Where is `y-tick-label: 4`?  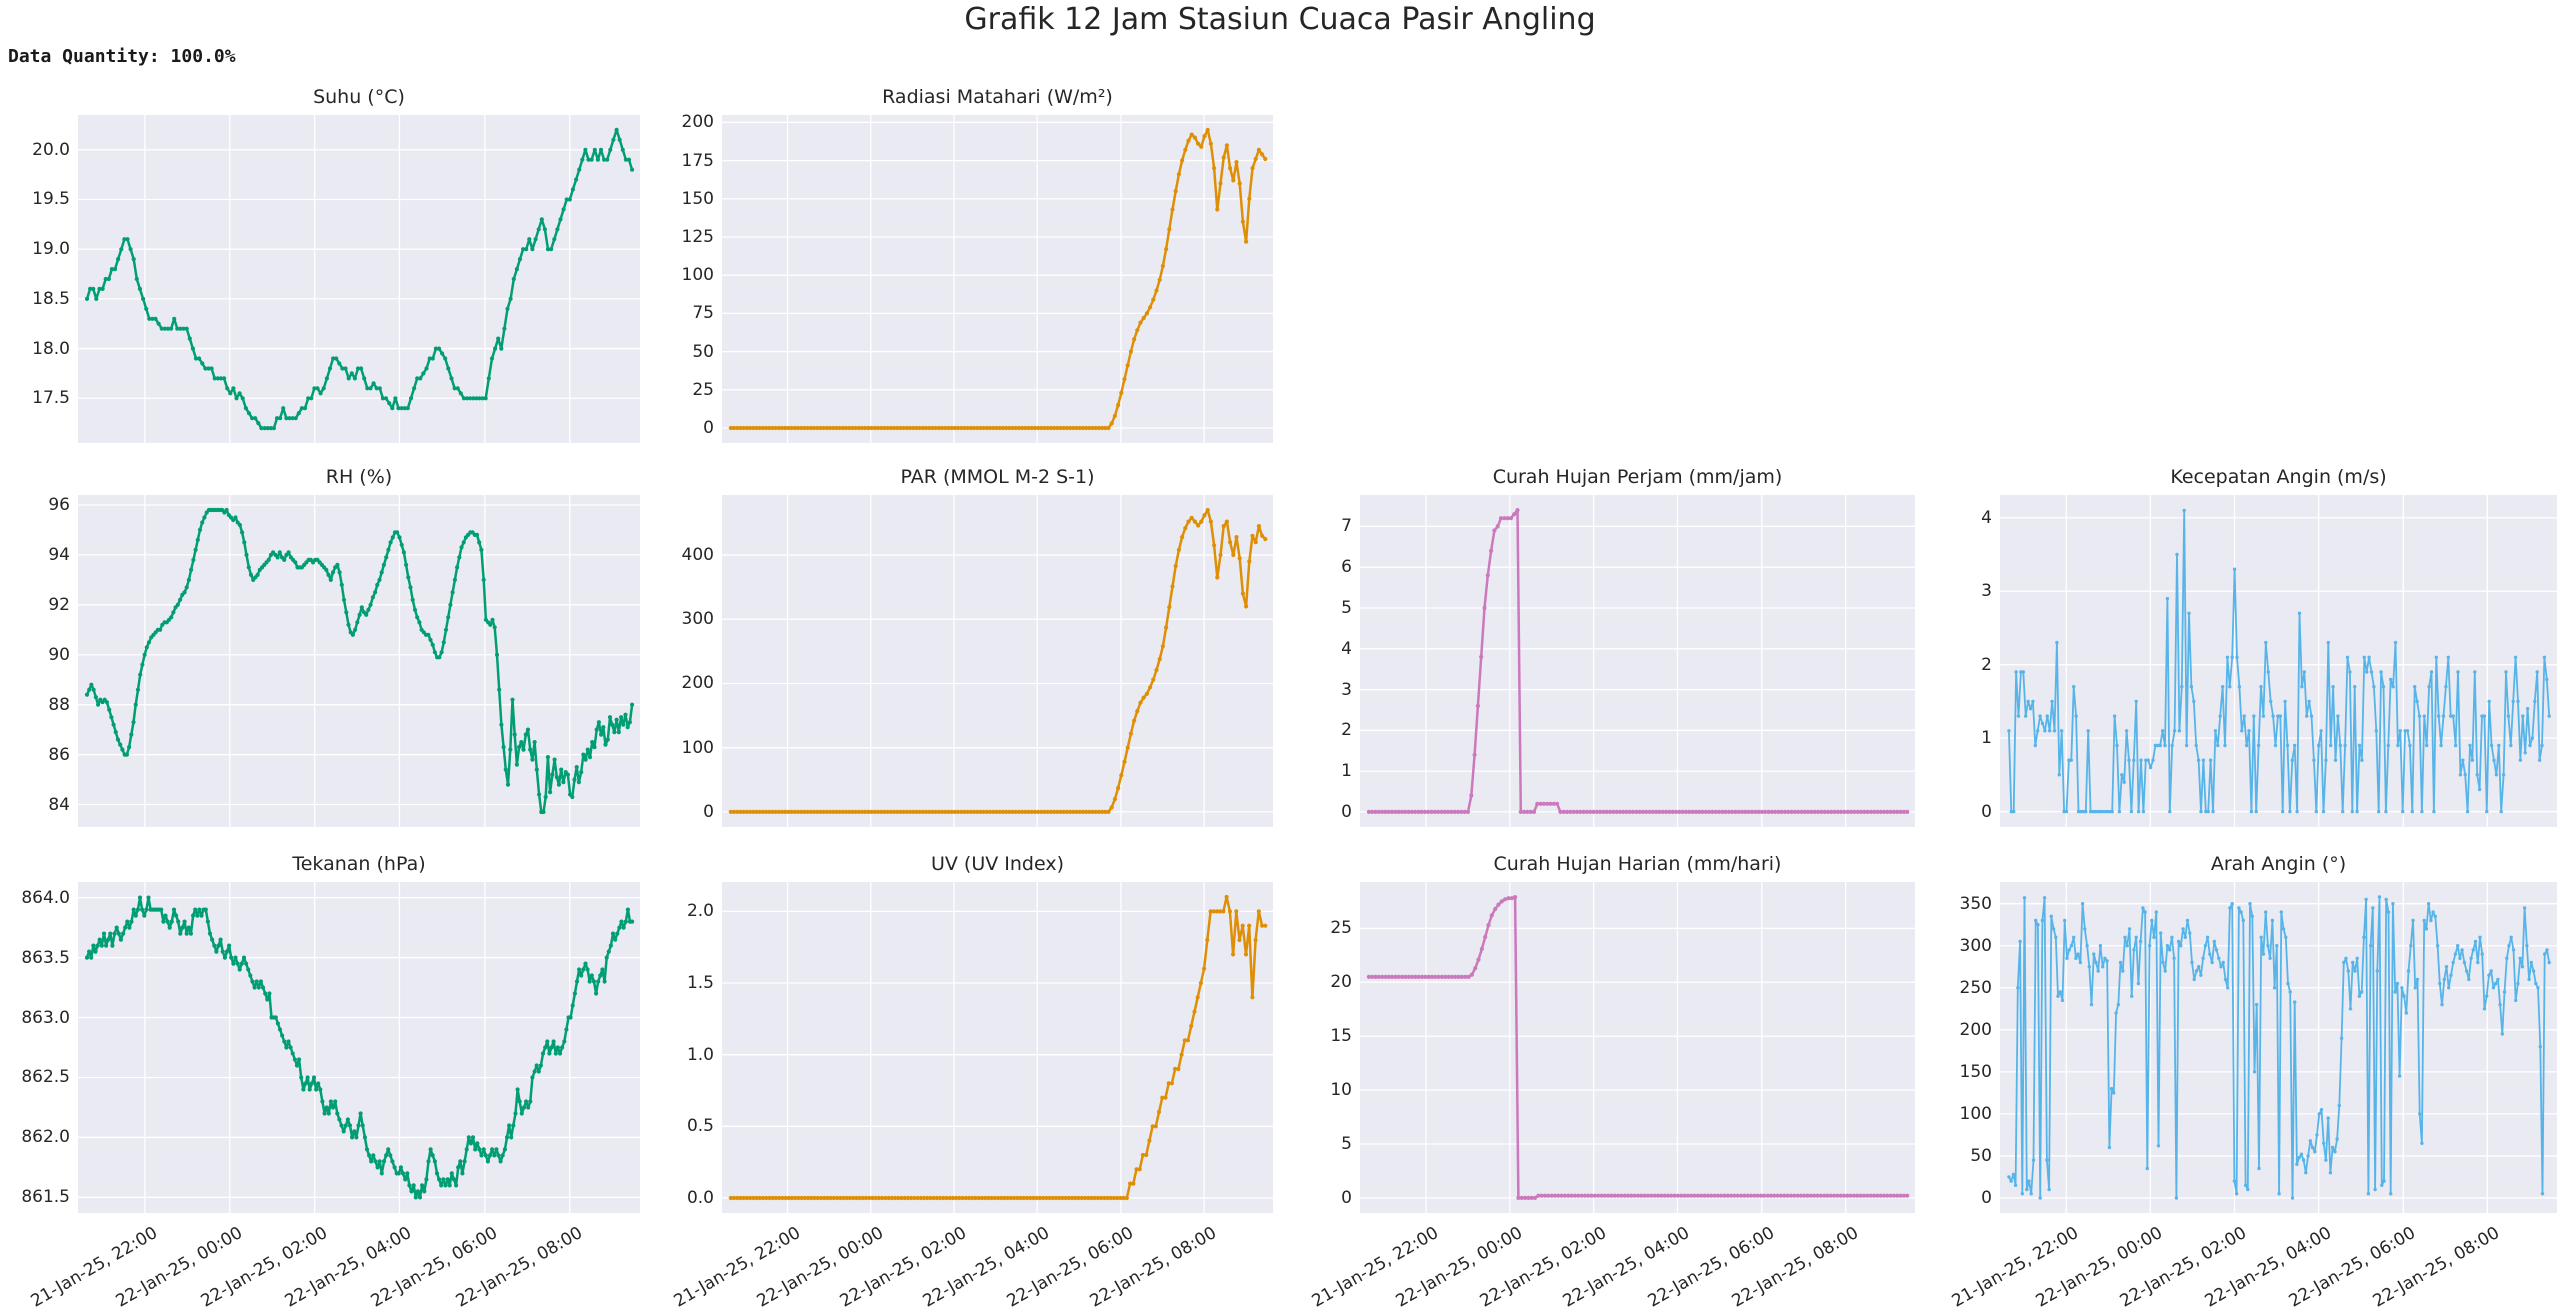 y-tick-label: 4 is located at coordinates (1346, 648).